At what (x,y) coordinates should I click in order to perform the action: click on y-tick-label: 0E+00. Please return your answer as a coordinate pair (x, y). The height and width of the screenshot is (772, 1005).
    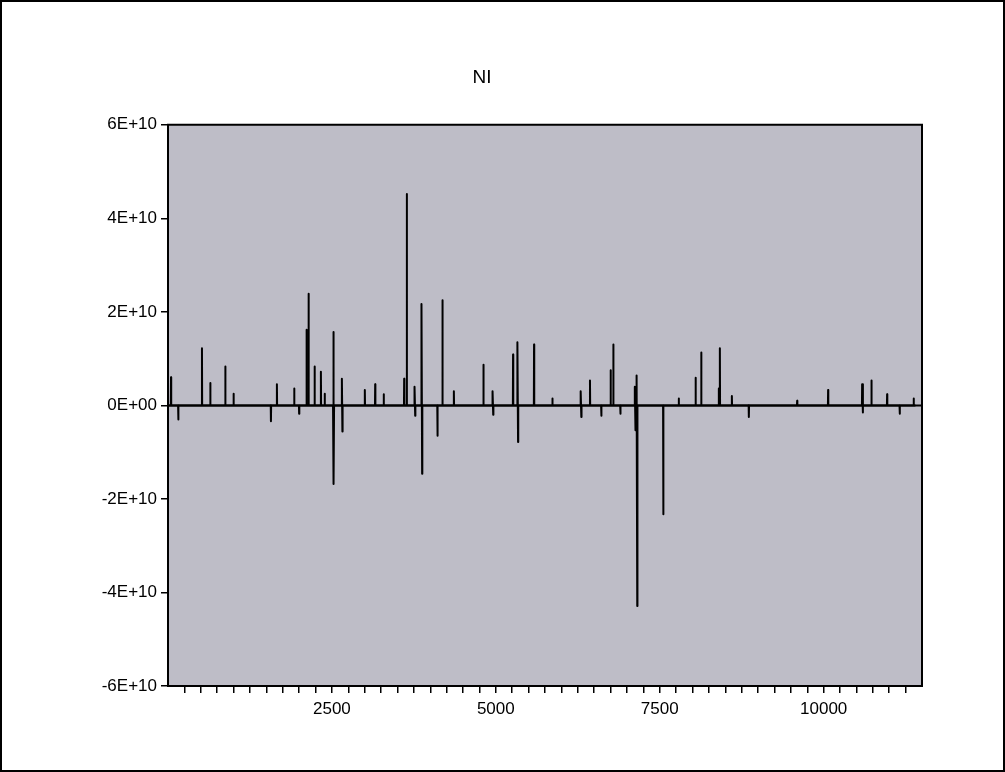
    Looking at the image, I should click on (132, 405).